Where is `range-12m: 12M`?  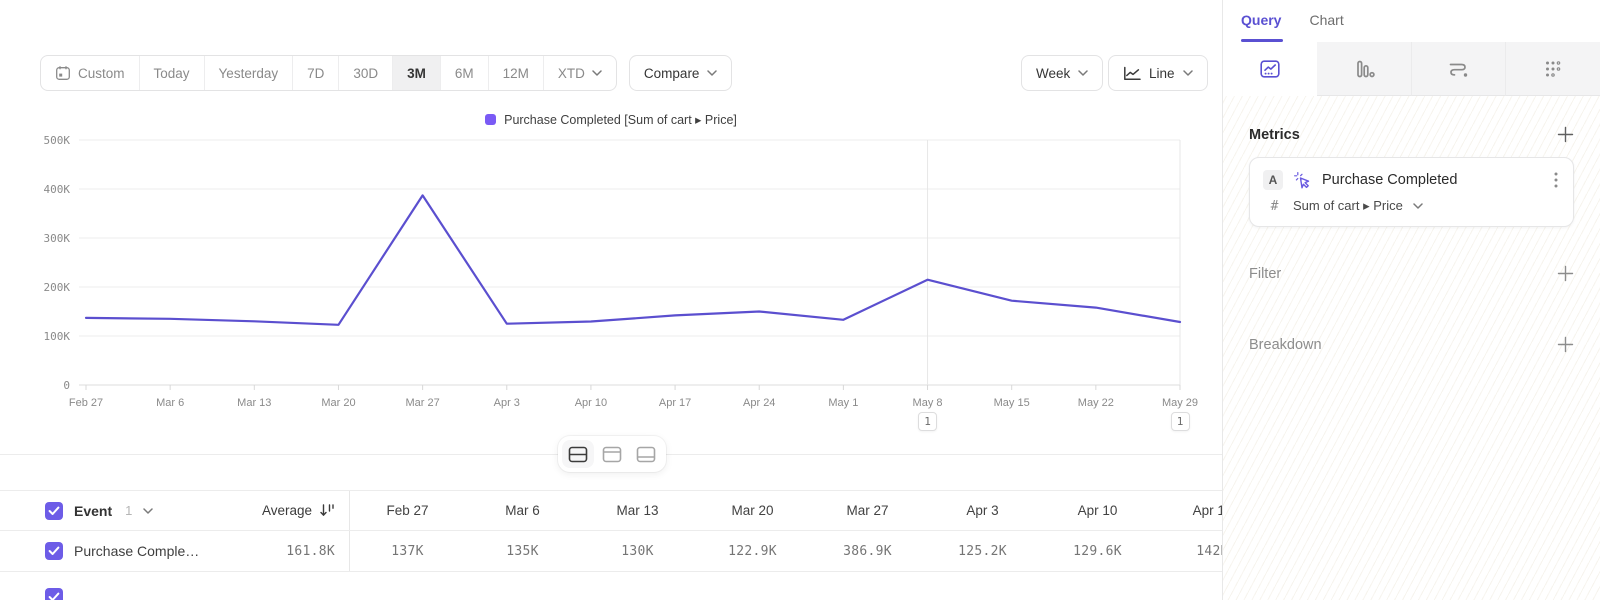 range-12m: 12M is located at coordinates (515, 73).